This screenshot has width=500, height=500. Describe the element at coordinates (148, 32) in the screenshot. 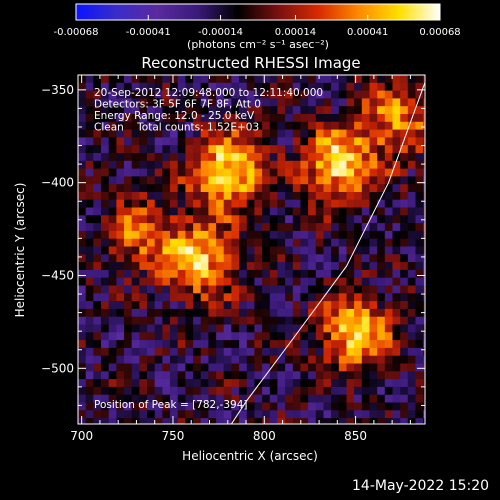

I see `colorbar-tick-label: -0.00041` at that location.